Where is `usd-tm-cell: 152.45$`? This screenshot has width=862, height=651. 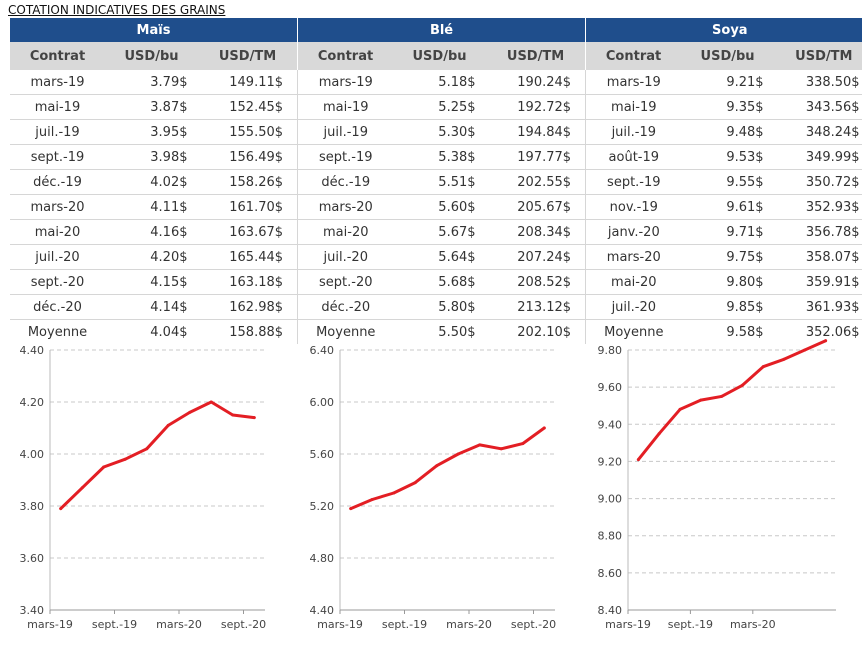 usd-tm-cell: 152.45$ is located at coordinates (247, 107).